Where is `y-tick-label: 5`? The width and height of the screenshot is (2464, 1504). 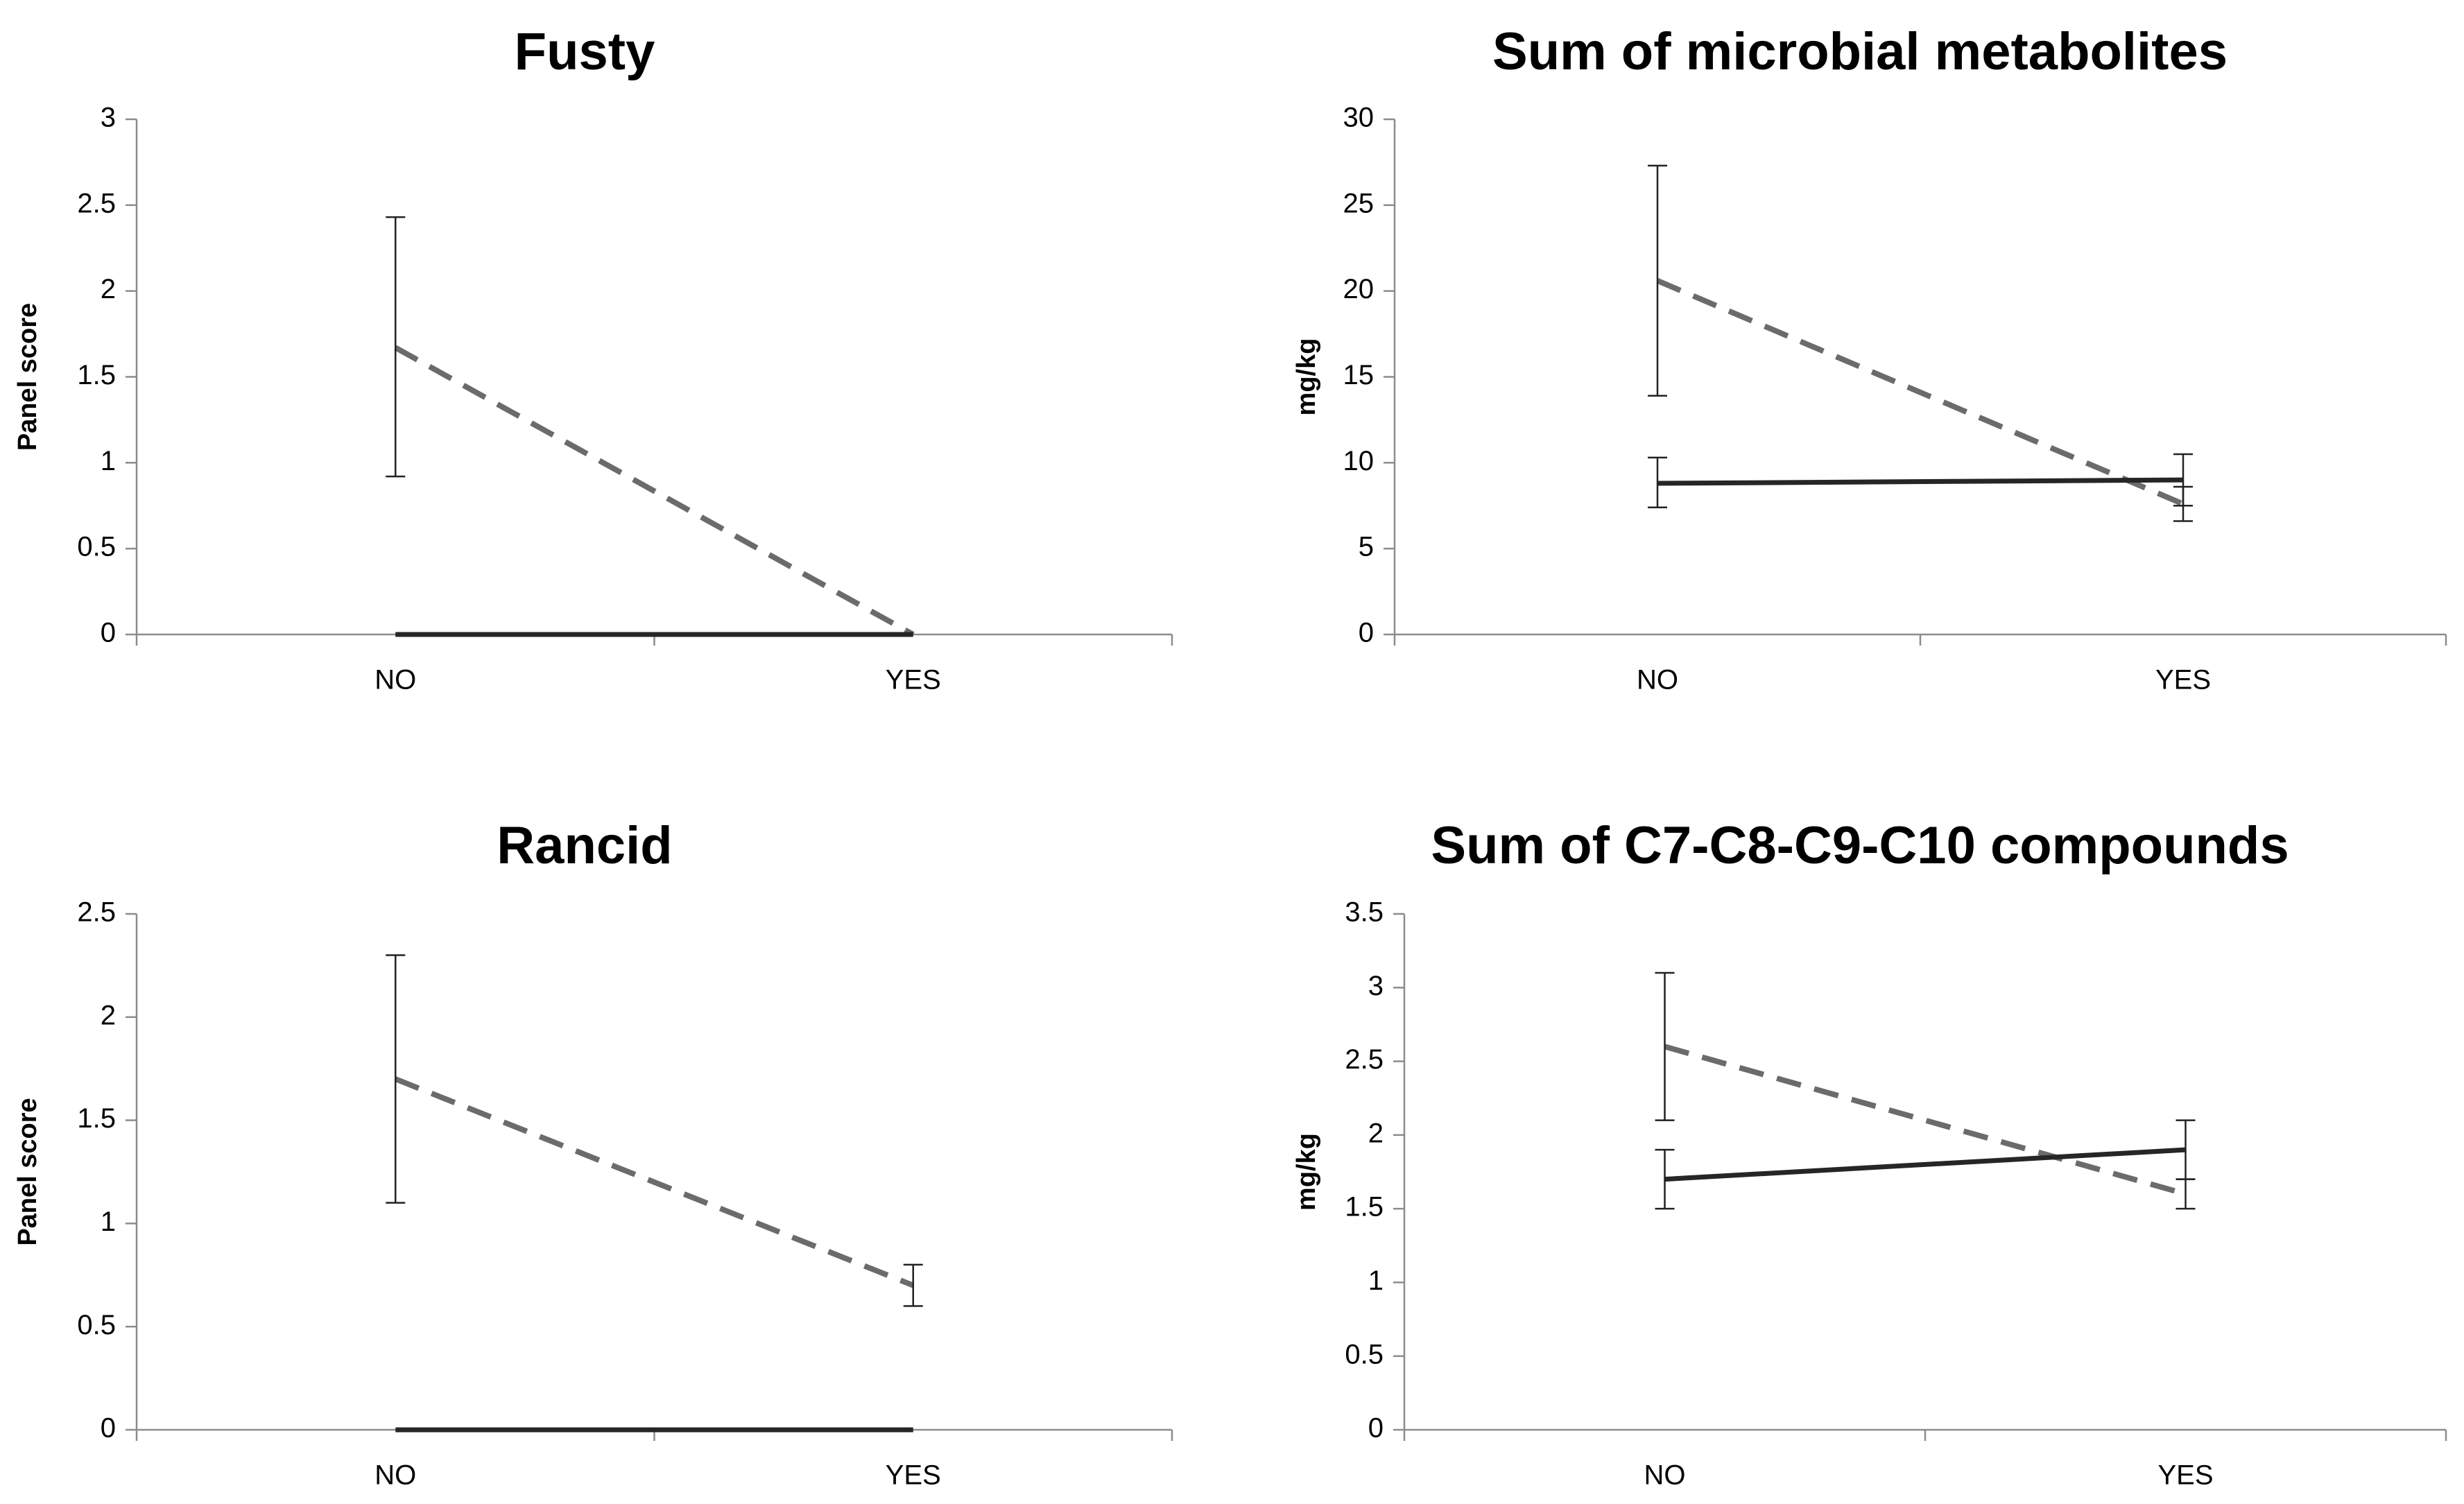
y-tick-label: 5 is located at coordinates (1367, 547).